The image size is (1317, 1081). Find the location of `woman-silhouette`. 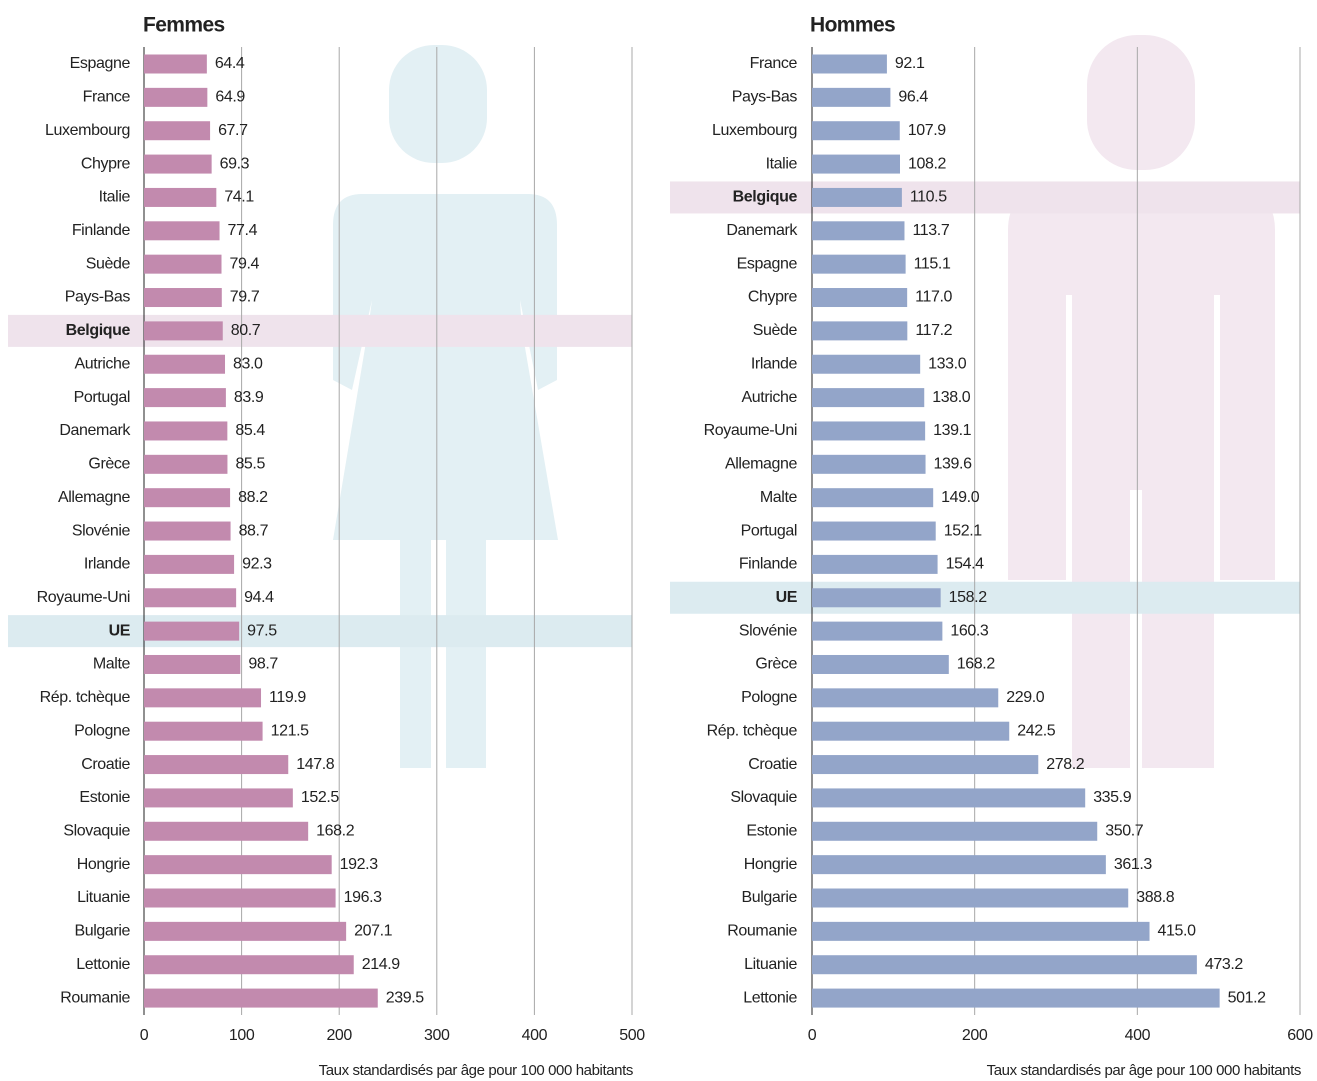

woman-silhouette is located at coordinates (445, 406).